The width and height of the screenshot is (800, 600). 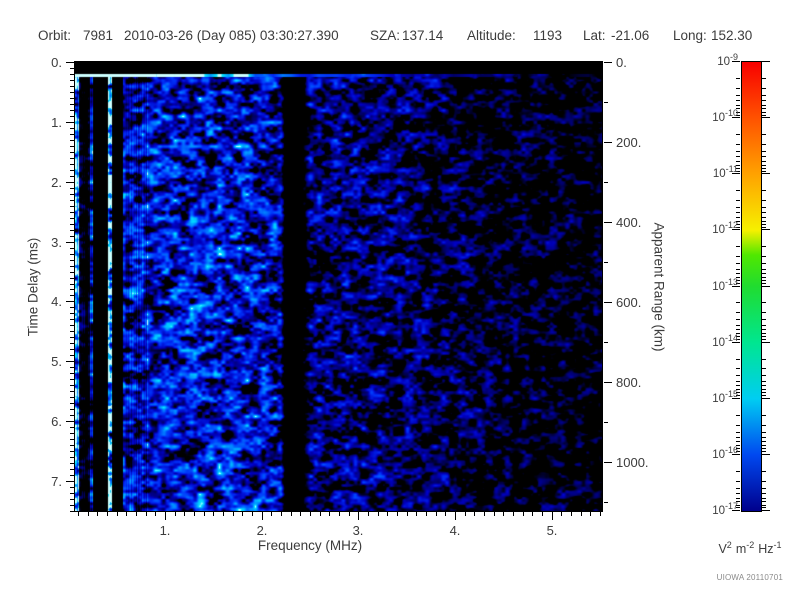 What do you see at coordinates (56, 182) in the screenshot?
I see `y-left-tick-label: 2.` at bounding box center [56, 182].